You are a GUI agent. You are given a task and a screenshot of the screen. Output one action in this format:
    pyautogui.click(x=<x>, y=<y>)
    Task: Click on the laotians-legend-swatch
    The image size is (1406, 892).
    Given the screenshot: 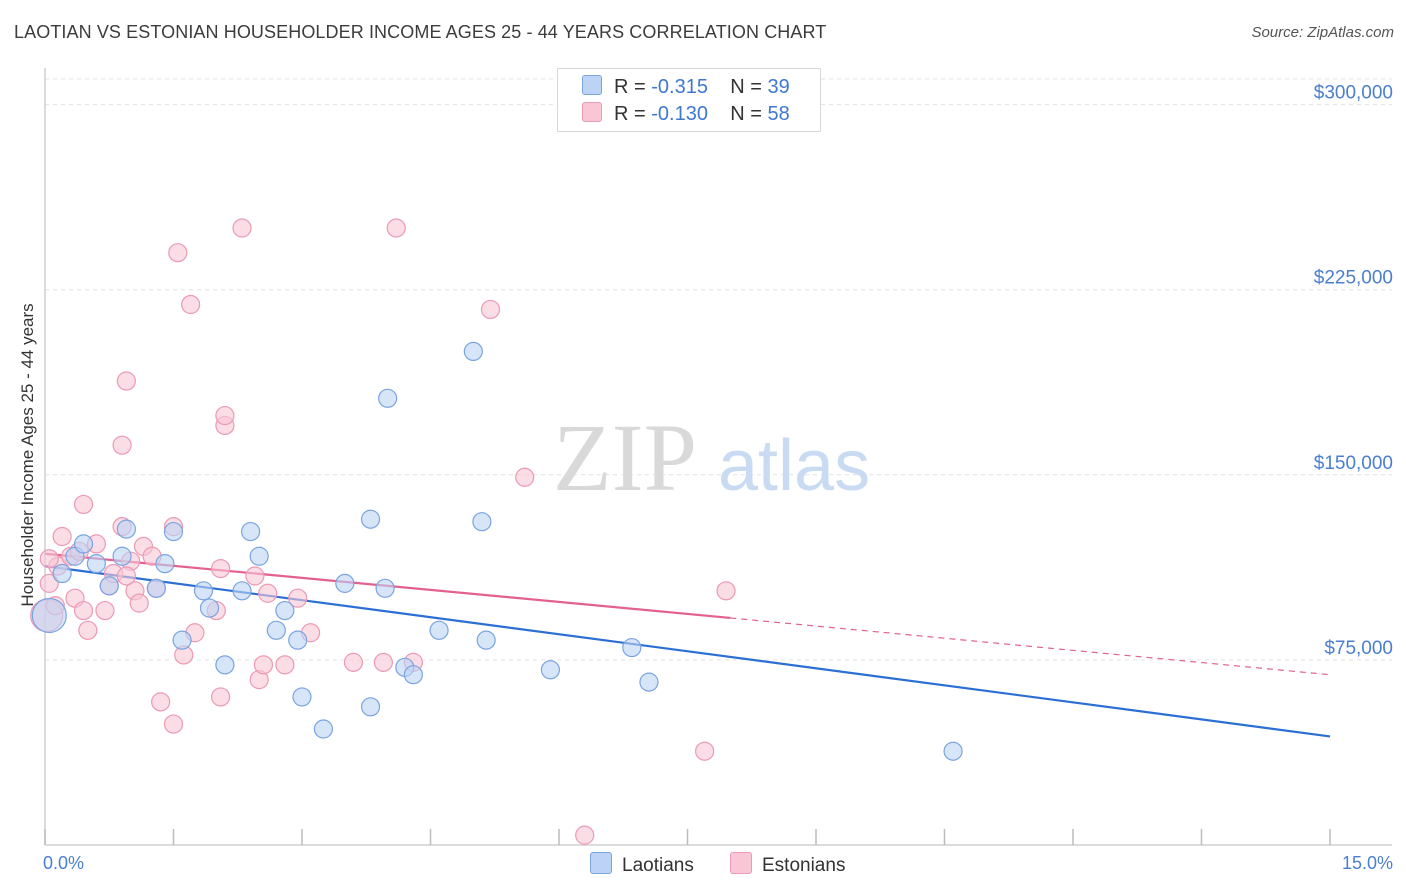 What is the action you would take?
    pyautogui.click(x=601, y=863)
    